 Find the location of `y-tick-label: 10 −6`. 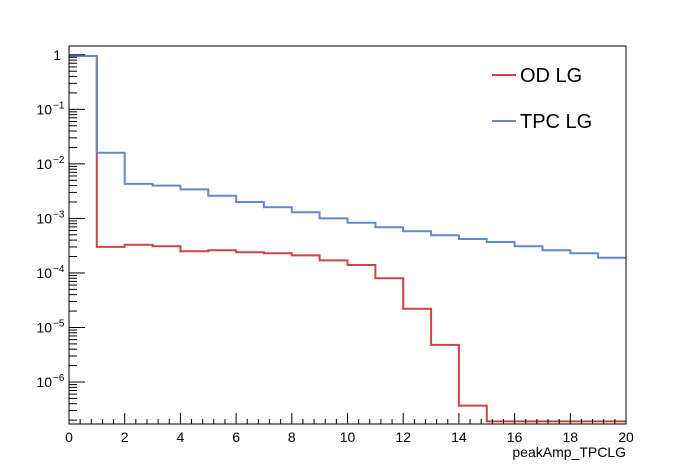

y-tick-label: 10 −6 is located at coordinates (50, 381).